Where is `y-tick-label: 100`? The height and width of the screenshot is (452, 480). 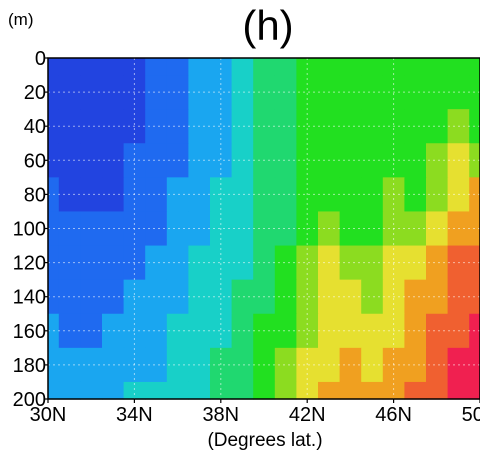 y-tick-label: 100 is located at coordinates (29, 230).